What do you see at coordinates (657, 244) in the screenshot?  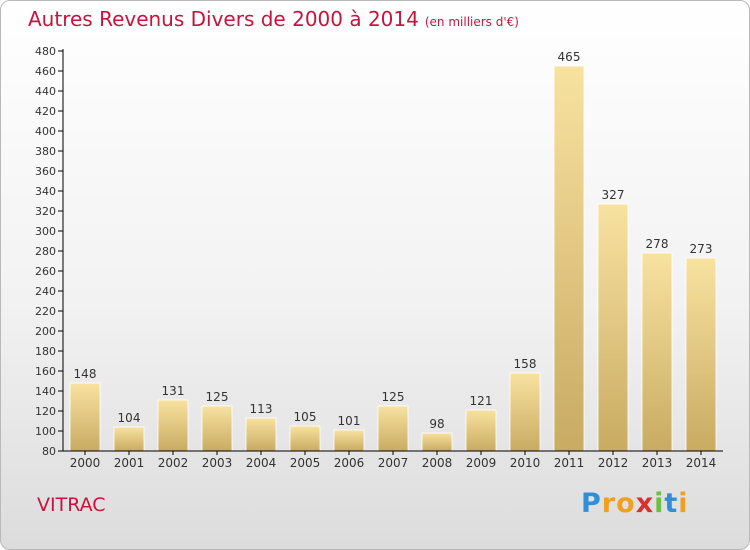 I see `value-label-2013: 278` at bounding box center [657, 244].